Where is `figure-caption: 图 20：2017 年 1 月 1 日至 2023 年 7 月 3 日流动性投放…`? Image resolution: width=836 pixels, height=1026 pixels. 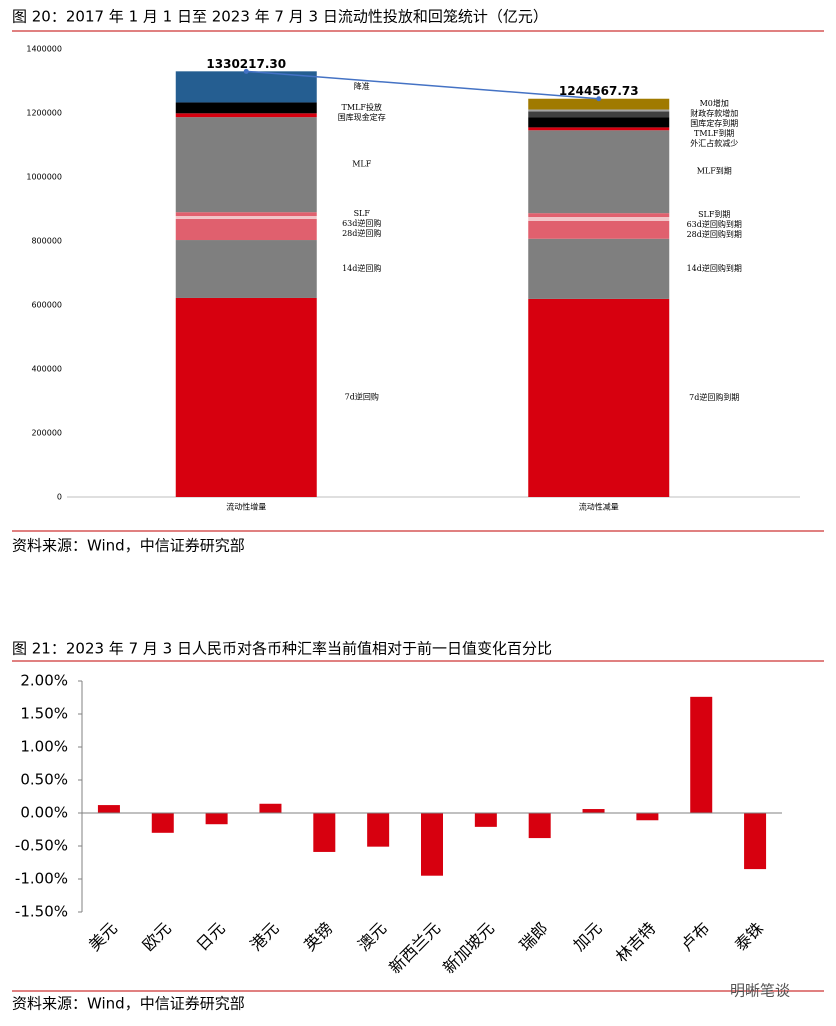
figure-caption: 图 20：2017 年 1 月 1 日至 2023 年 7 月 3 日流动性投放… is located at coordinates (280, 17).